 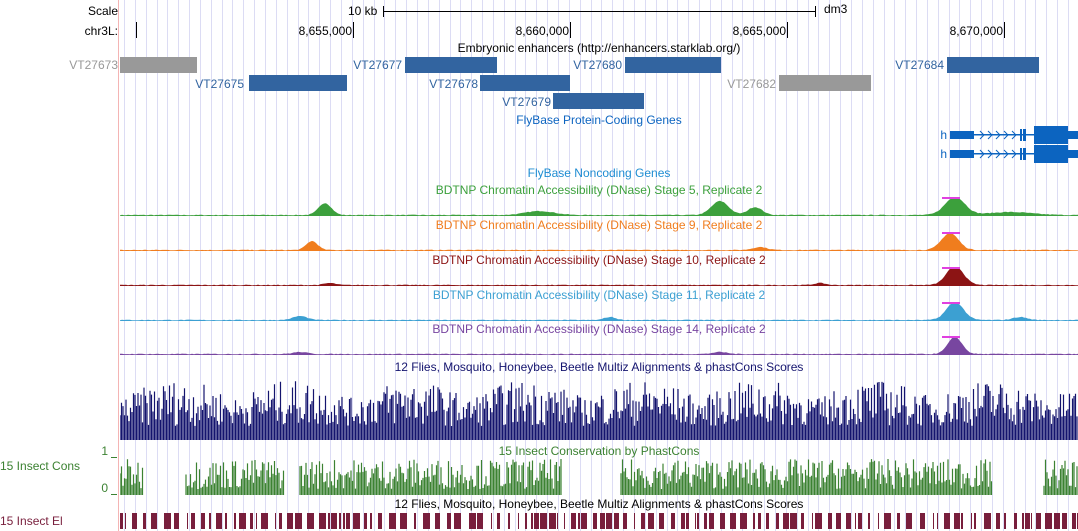 I want to click on scale-bar, so click(x=599, y=11).